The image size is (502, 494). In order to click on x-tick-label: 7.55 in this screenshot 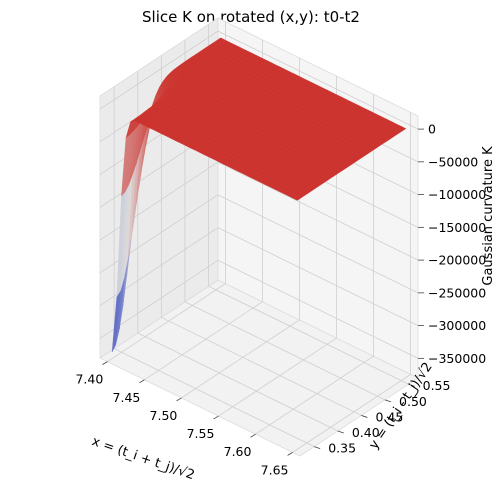, I will do `click(201, 433)`.